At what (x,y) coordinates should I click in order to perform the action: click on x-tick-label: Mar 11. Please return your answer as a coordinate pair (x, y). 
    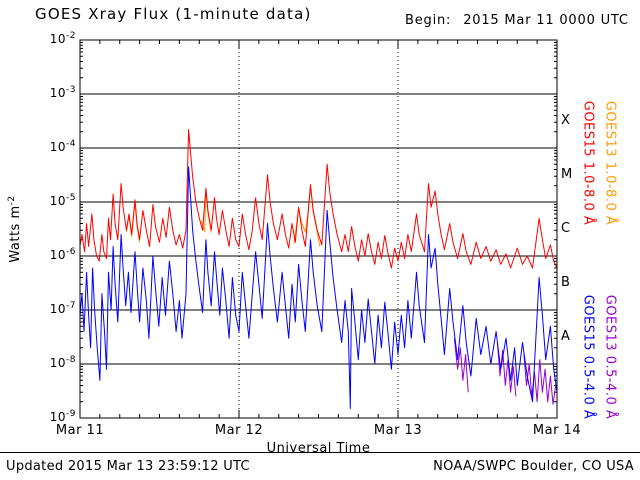
    Looking at the image, I should click on (80, 430).